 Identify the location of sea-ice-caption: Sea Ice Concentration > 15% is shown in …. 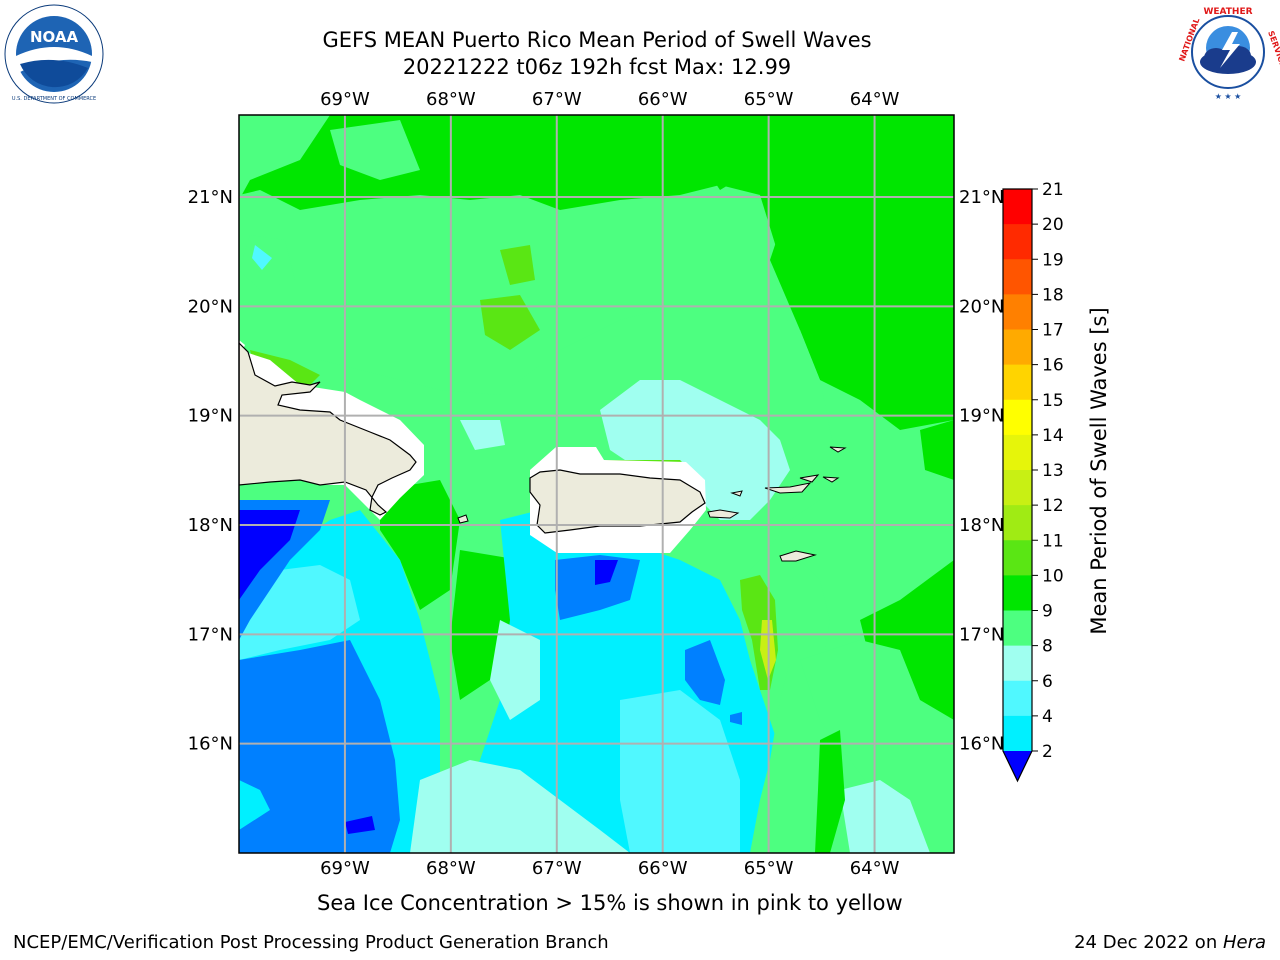
(610, 903).